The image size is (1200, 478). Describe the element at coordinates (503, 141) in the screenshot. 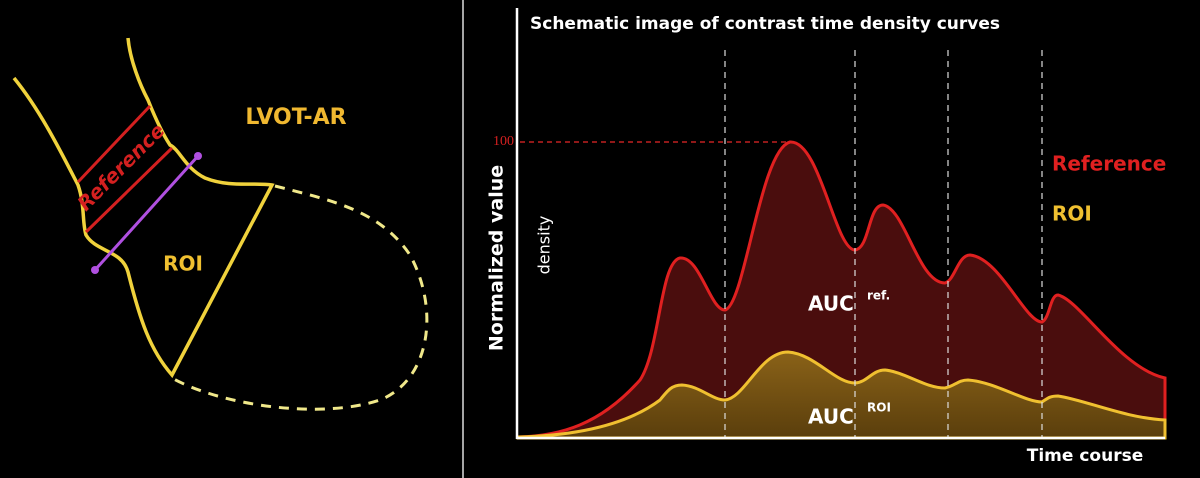

I see `max-label: 100` at that location.